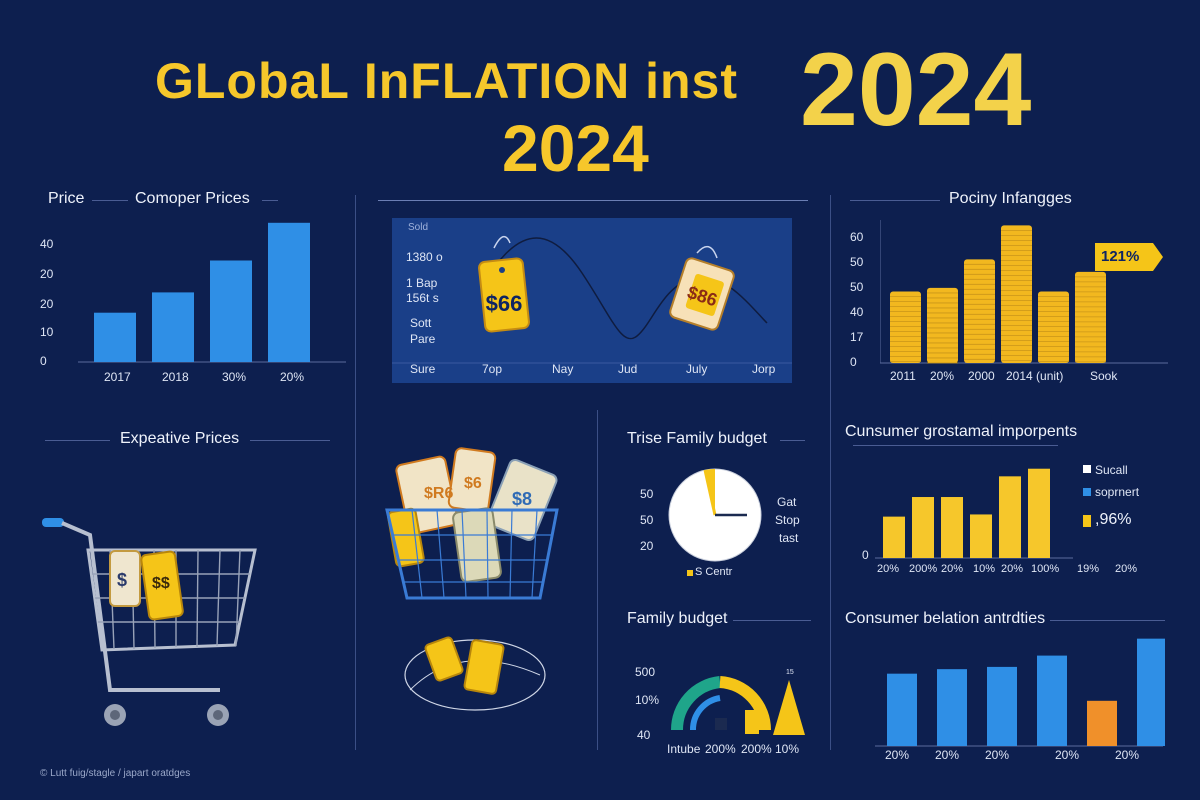  Describe the element at coordinates (790, 672) in the screenshot. I see `family-gauge-small-label: 15` at that location.